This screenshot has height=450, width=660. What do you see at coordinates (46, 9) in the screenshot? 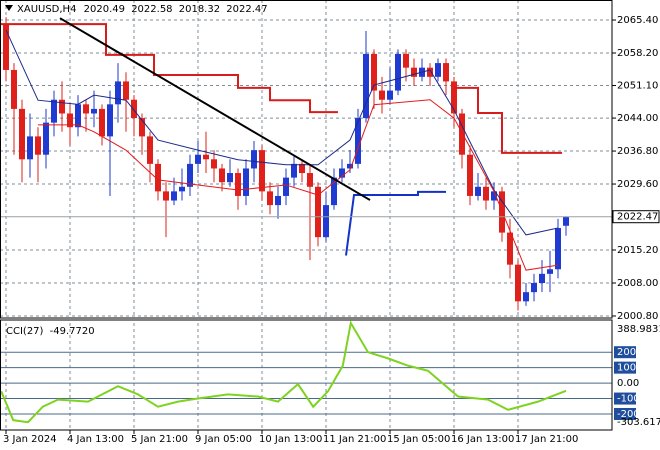
I see `symbol: XAUUSD,H4` at bounding box center [46, 9].